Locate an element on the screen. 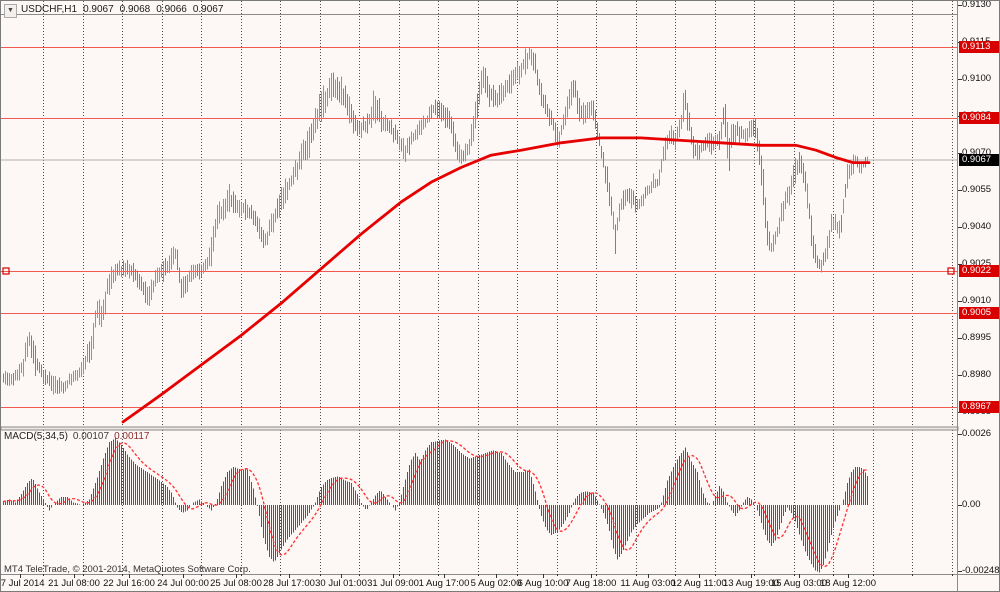 The image size is (1000, 592). level-price-badge: 0.9084 is located at coordinates (979, 118).